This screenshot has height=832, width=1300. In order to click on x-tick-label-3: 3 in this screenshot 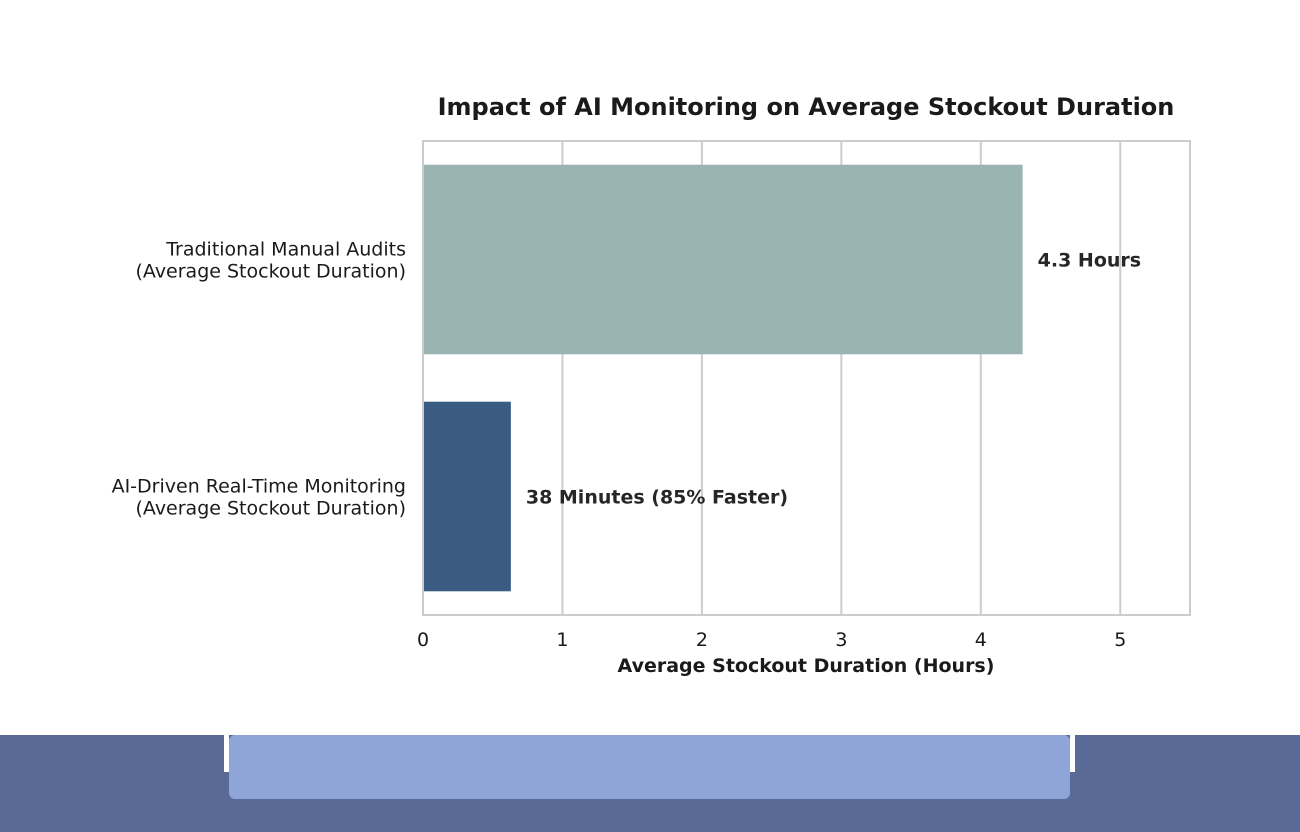, I will do `click(841, 640)`.